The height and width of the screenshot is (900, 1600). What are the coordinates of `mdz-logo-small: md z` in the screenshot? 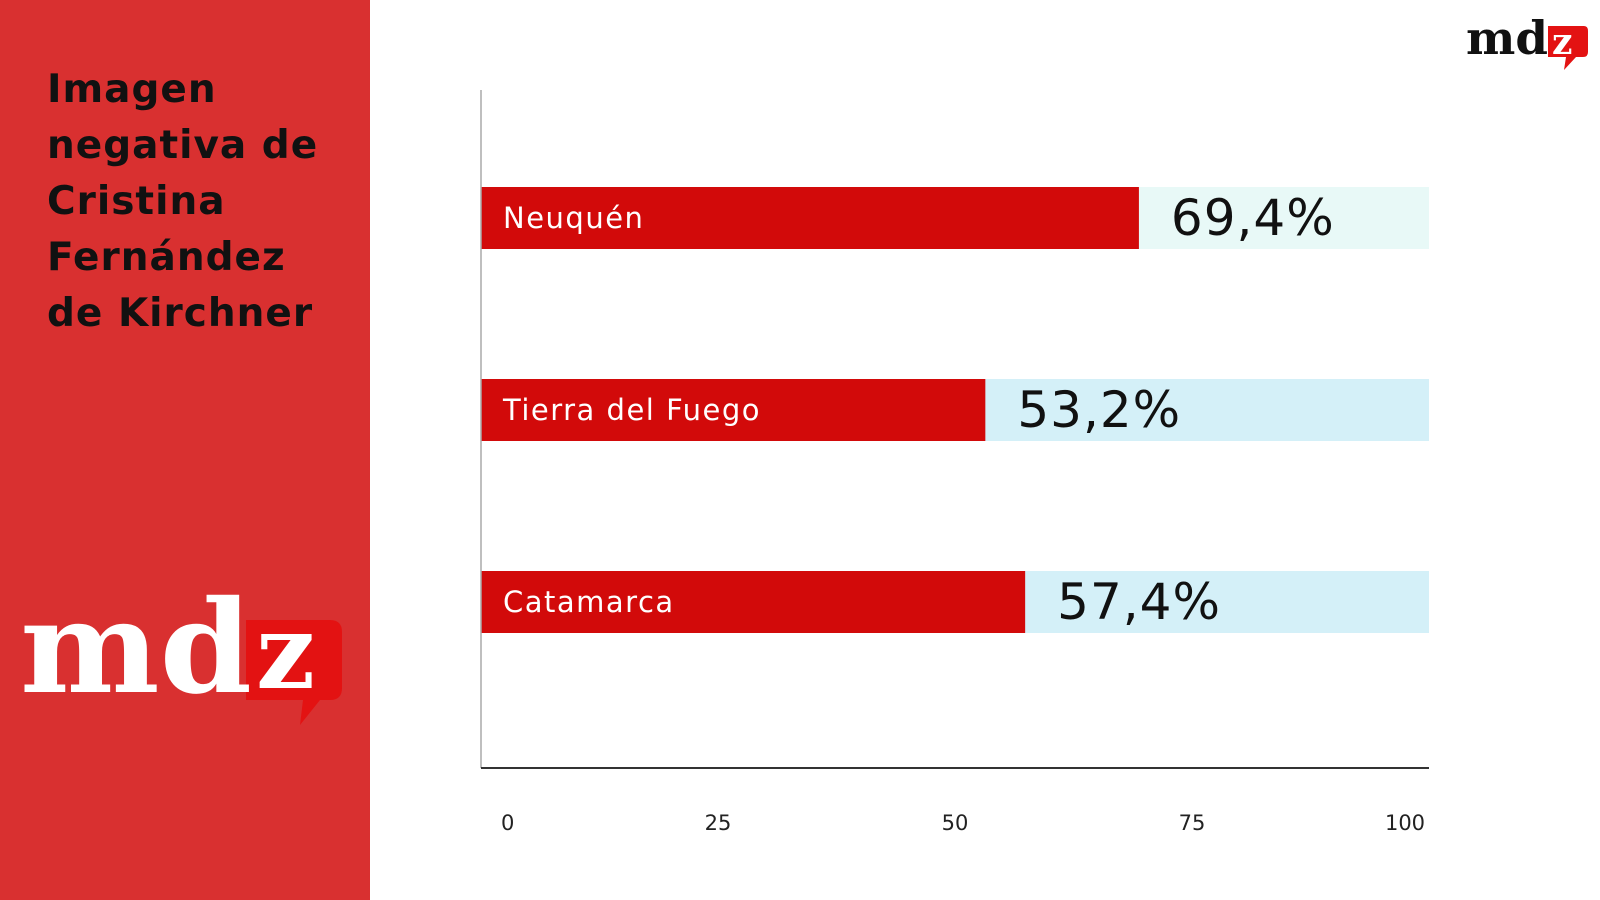 It's located at (1527, 42).